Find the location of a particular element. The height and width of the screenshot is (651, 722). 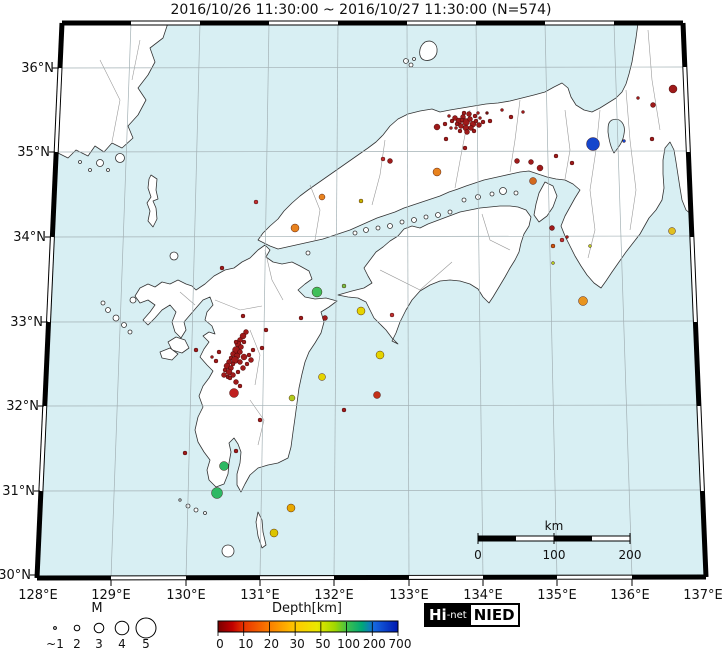

magnitude-legend-value: 2 is located at coordinates (77, 644).